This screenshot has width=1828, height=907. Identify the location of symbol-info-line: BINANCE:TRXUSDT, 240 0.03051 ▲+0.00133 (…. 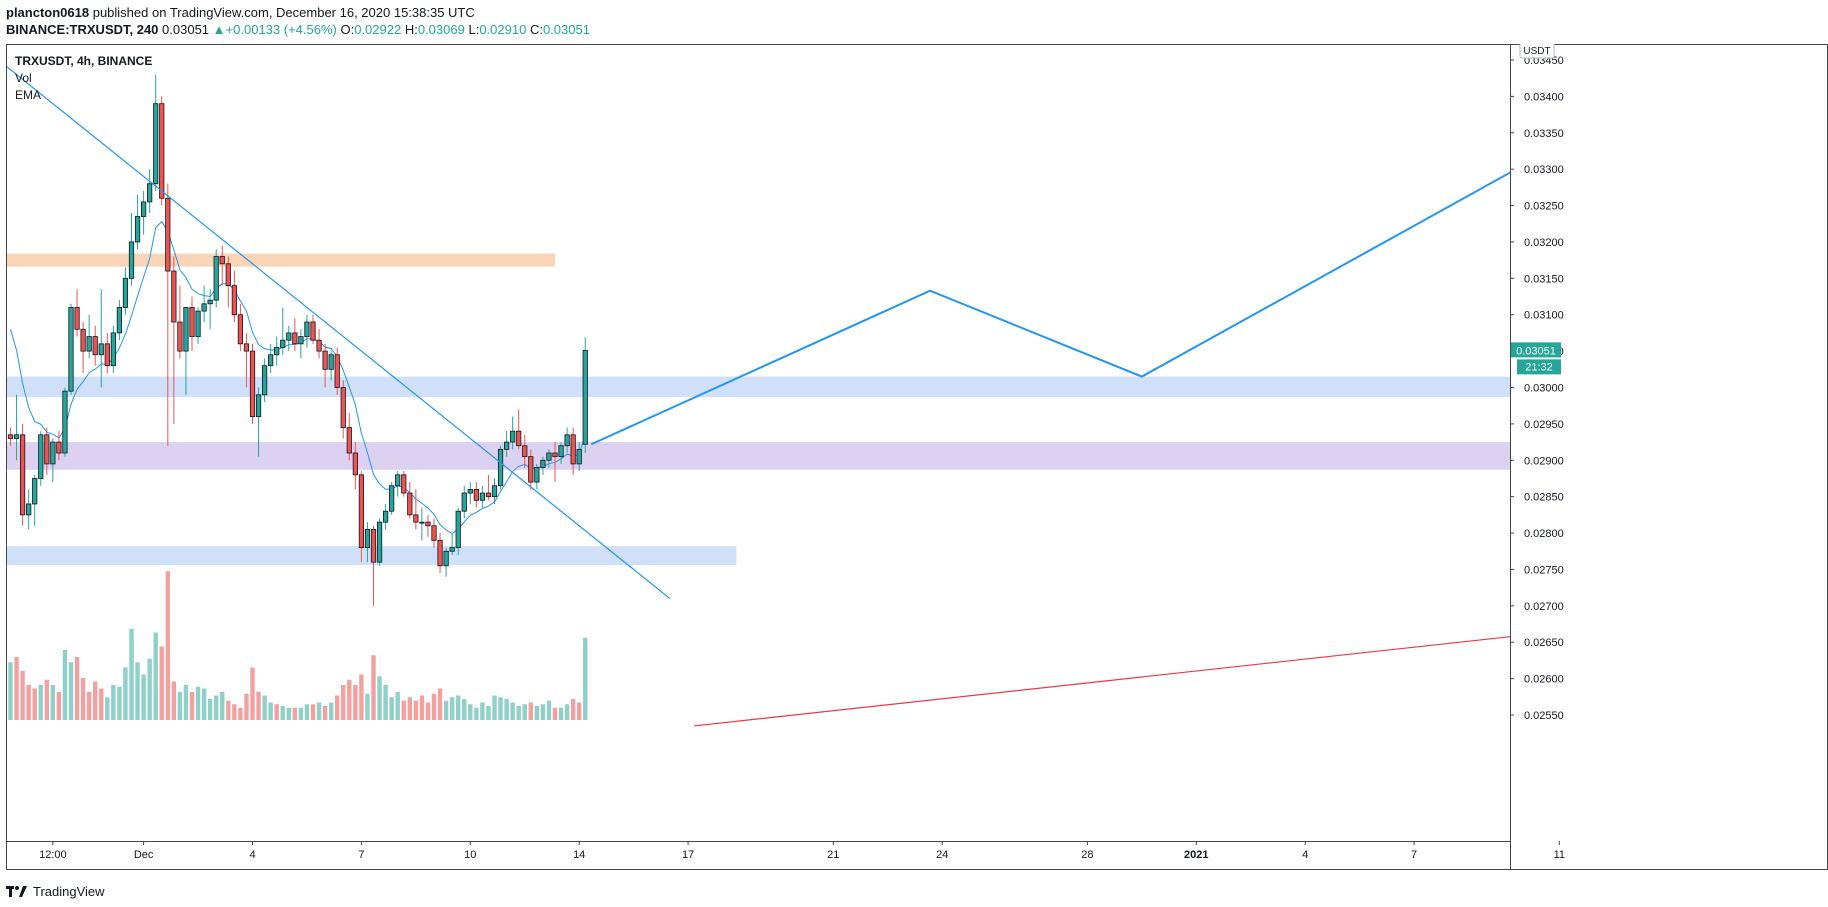
(298, 29).